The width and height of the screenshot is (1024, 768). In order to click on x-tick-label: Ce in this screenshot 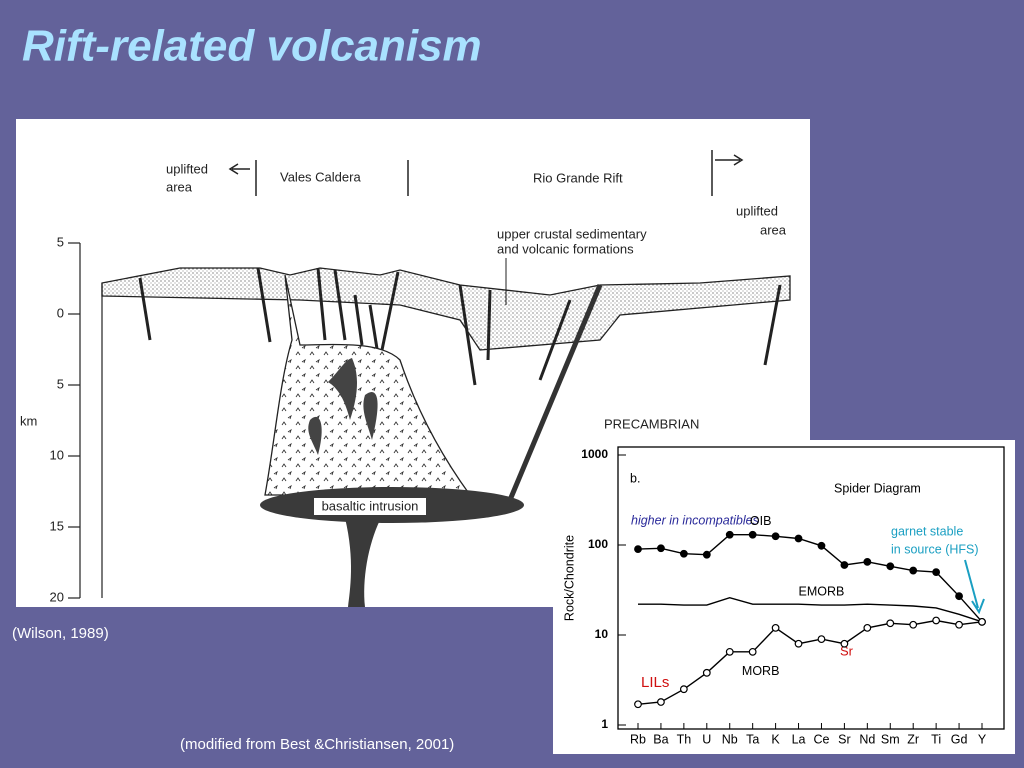, I will do `click(821, 739)`.